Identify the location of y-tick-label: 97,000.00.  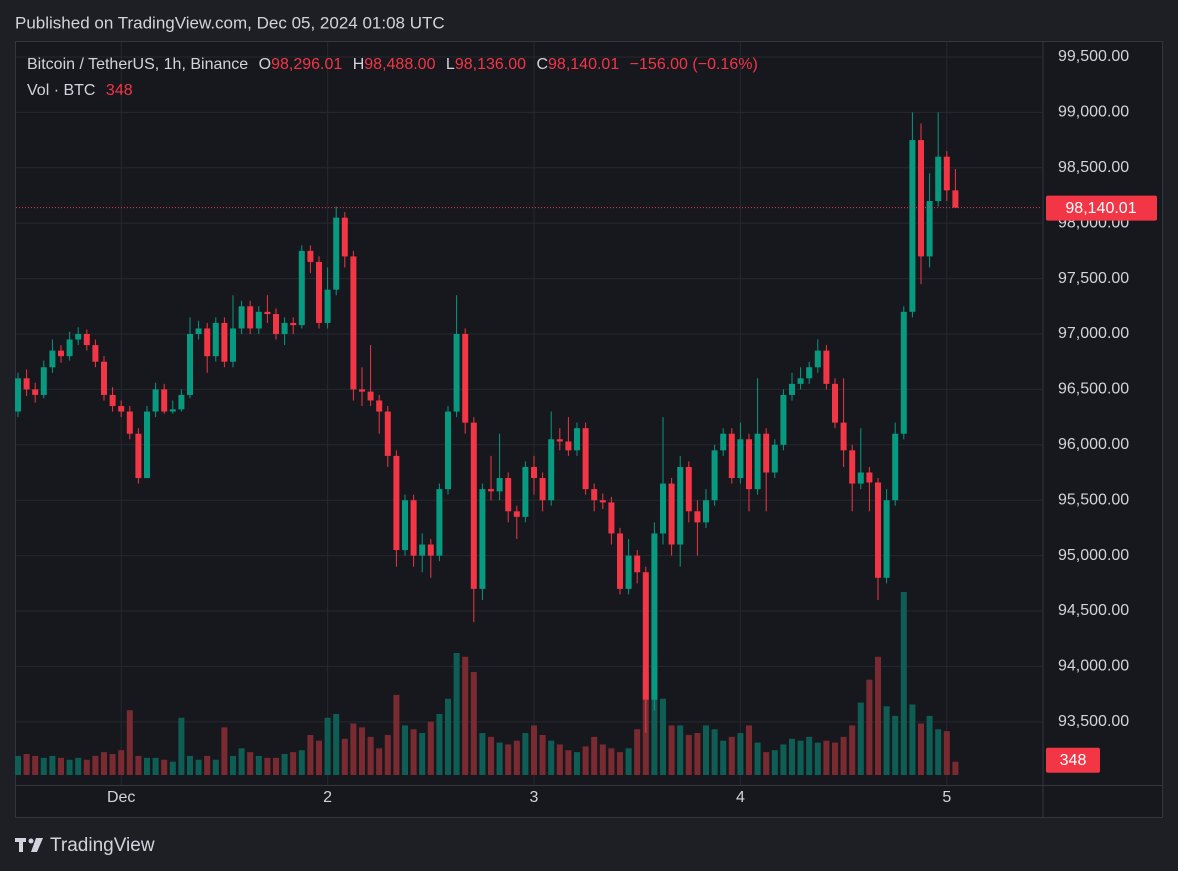
(1093, 333).